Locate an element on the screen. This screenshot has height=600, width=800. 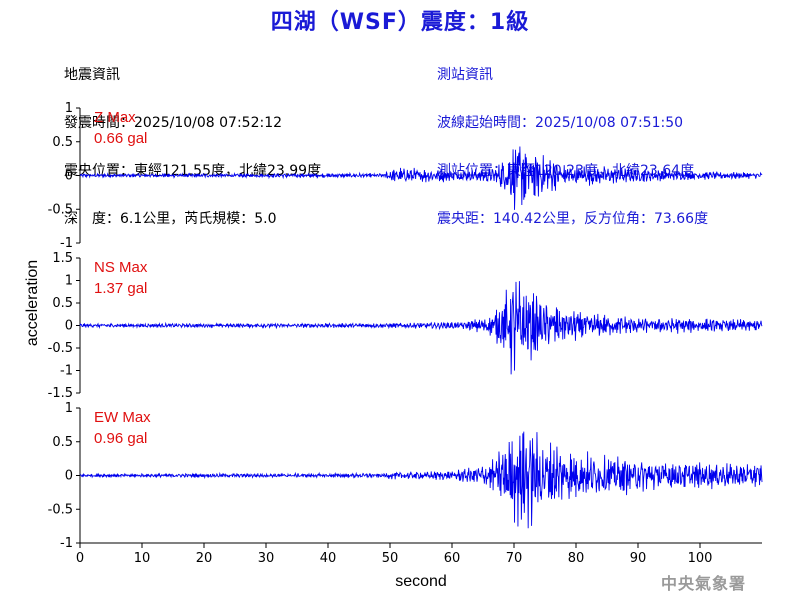
y-axis-title: acceleration is located at coordinates (32, 303).